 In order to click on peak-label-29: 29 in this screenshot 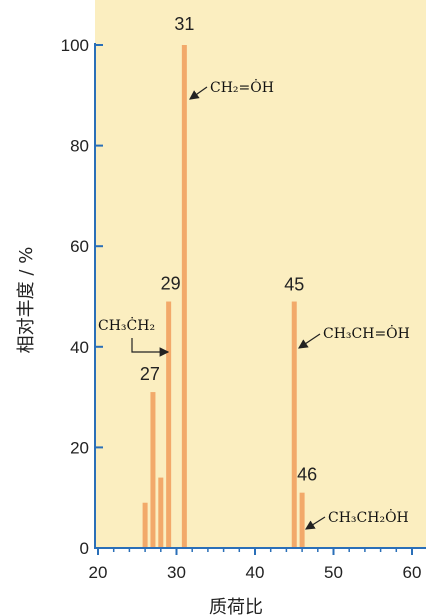, I will do `click(171, 284)`.